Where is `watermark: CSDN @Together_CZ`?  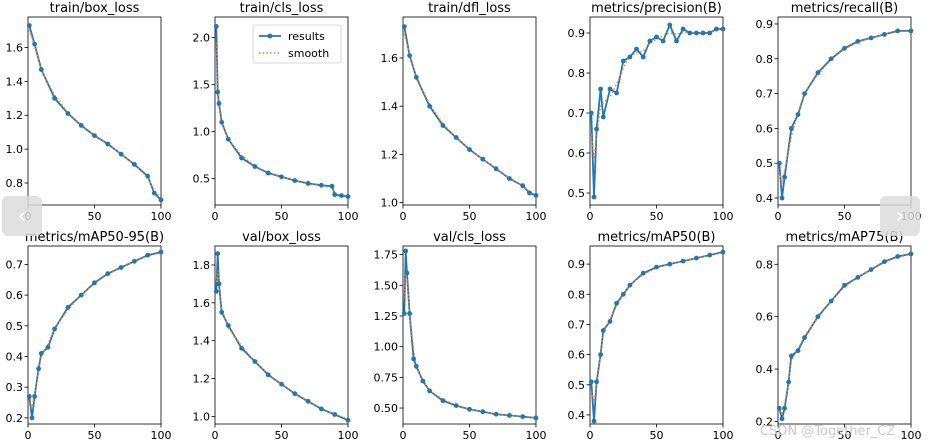 watermark: CSDN @Together_CZ is located at coordinates (828, 431).